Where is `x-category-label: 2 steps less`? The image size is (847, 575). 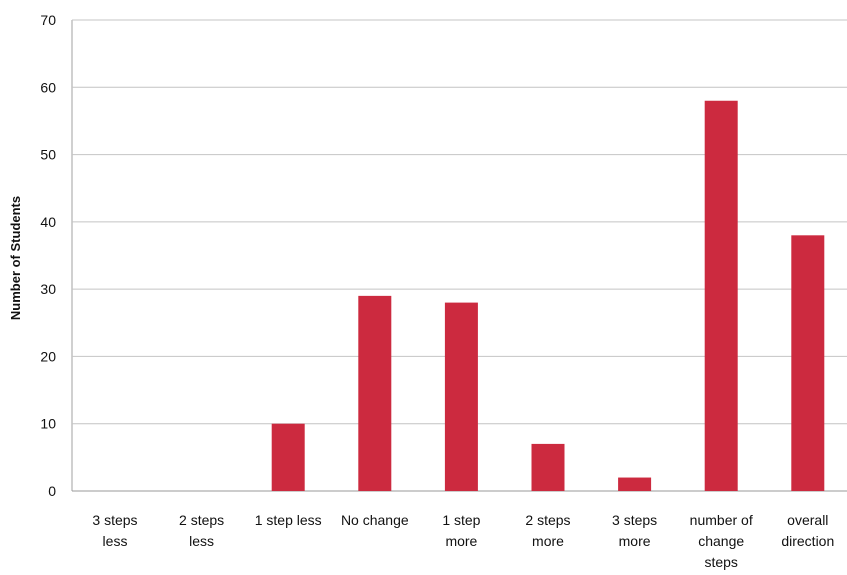
x-category-label: 2 steps less is located at coordinates (201, 530).